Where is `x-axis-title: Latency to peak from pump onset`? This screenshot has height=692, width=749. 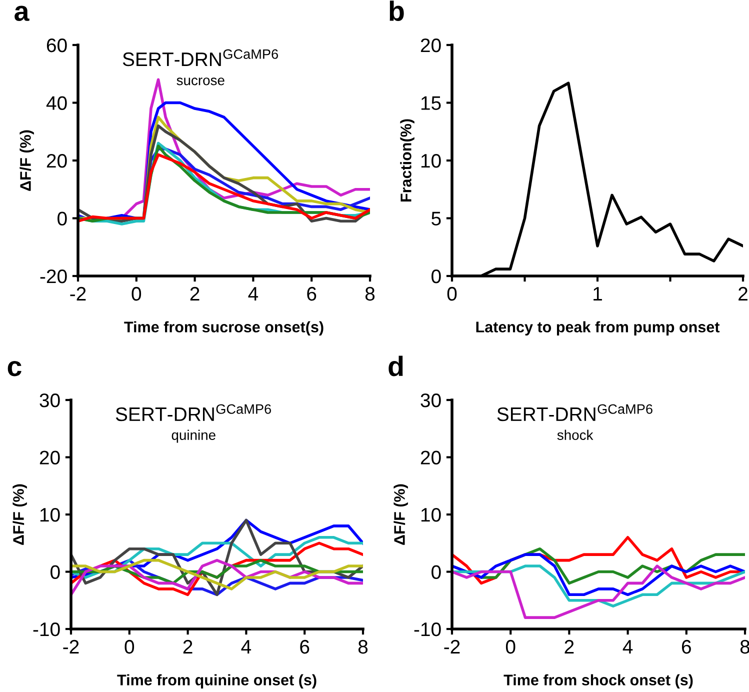 x-axis-title: Latency to peak from pump onset is located at coordinates (598, 328).